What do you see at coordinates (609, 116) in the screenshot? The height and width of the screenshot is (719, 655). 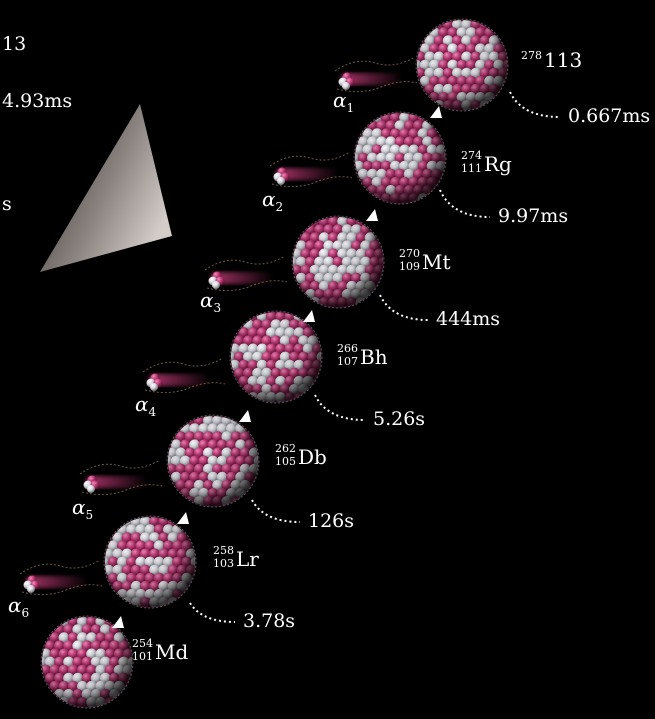 I see `half-life-label: 0.667ms` at bounding box center [609, 116].